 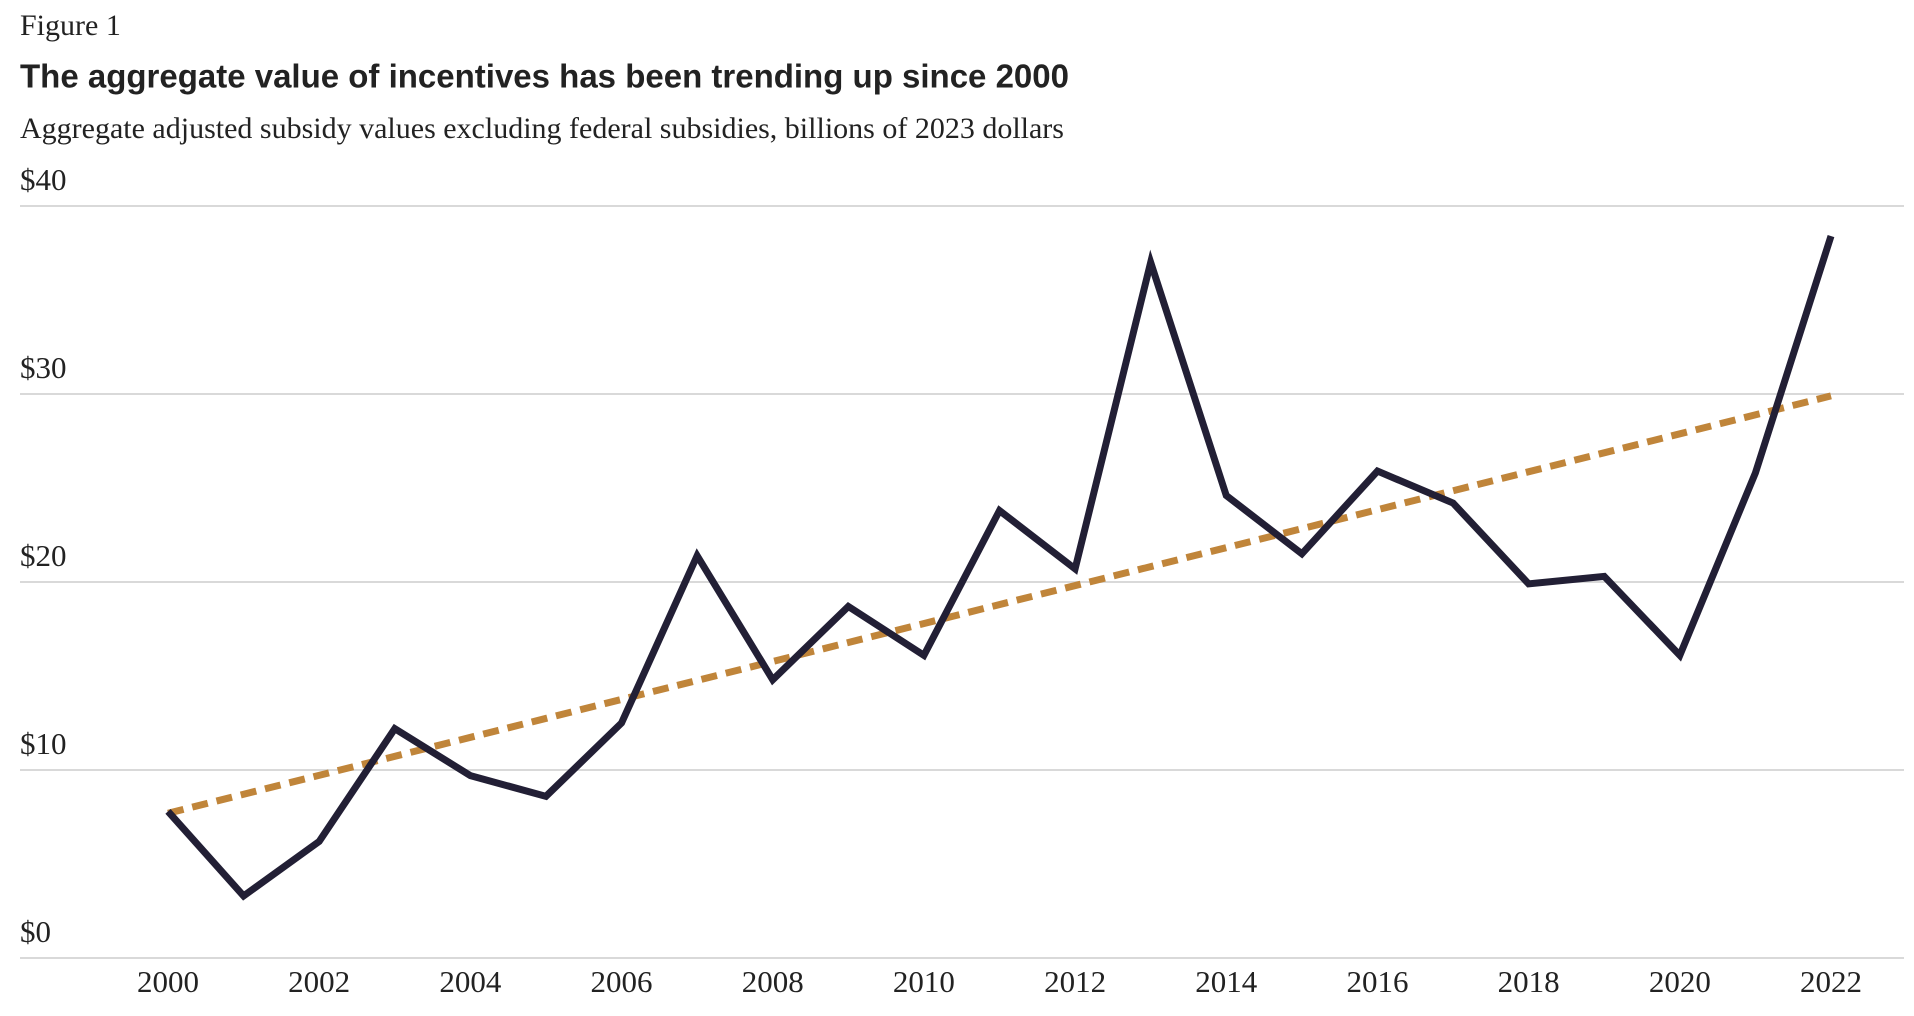 I want to click on y-tick-label: $40, so click(x=43, y=179).